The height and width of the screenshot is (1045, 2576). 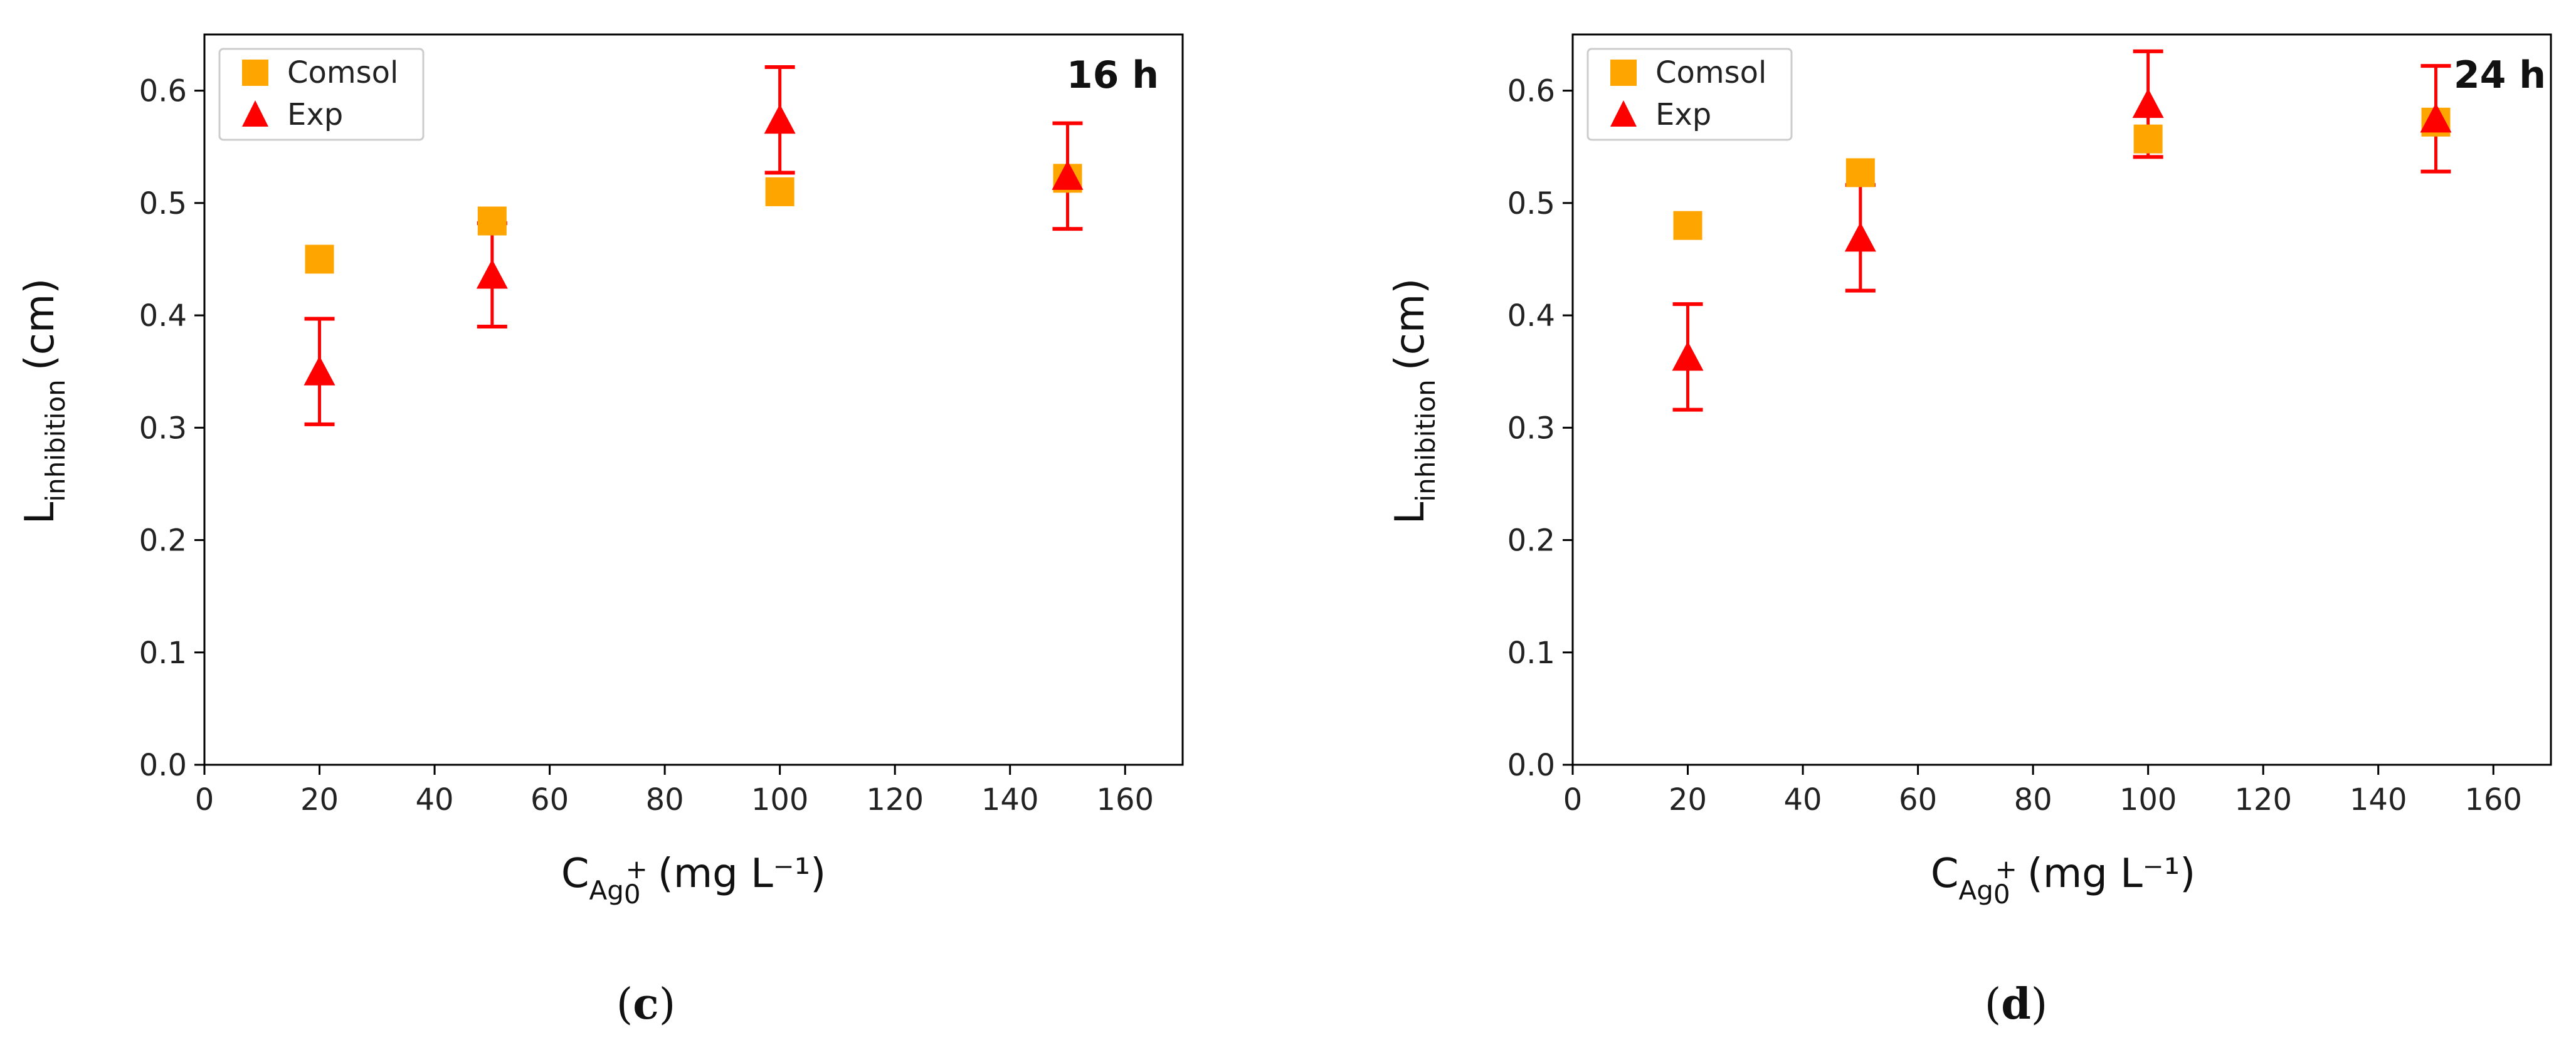 I want to click on panel-label: (d), so click(x=2016, y=1004).